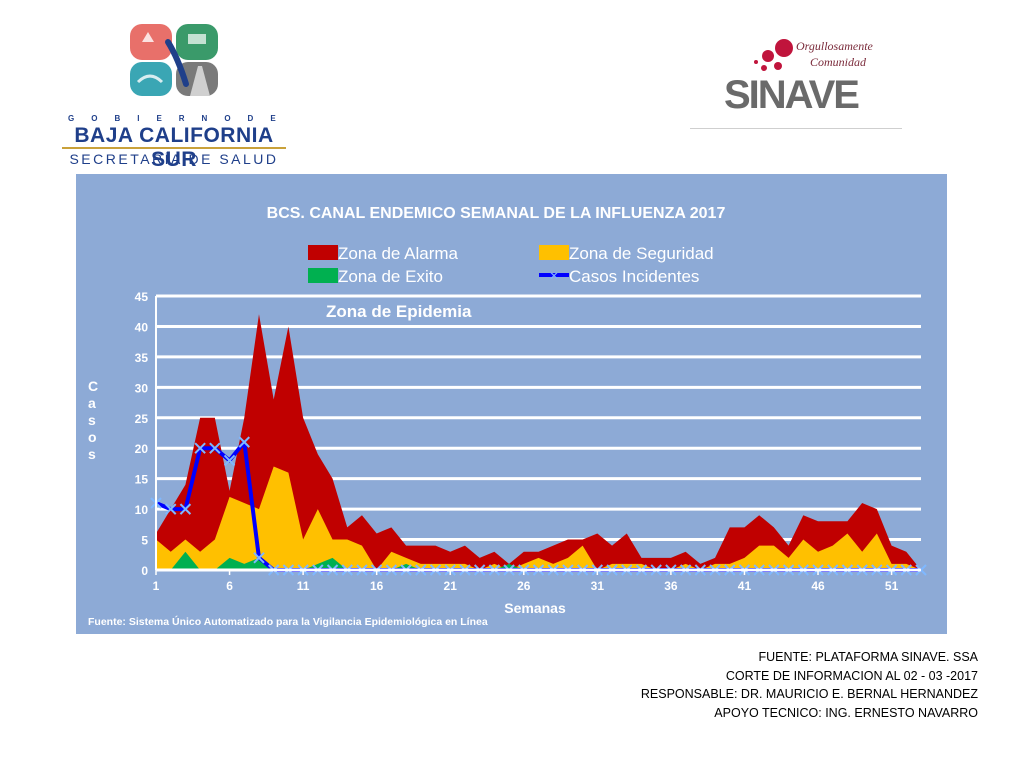 The height and width of the screenshot is (768, 1024). Describe the element at coordinates (641, 253) in the screenshot. I see `legend-label-seguridad: Zona de Seguridad` at that location.